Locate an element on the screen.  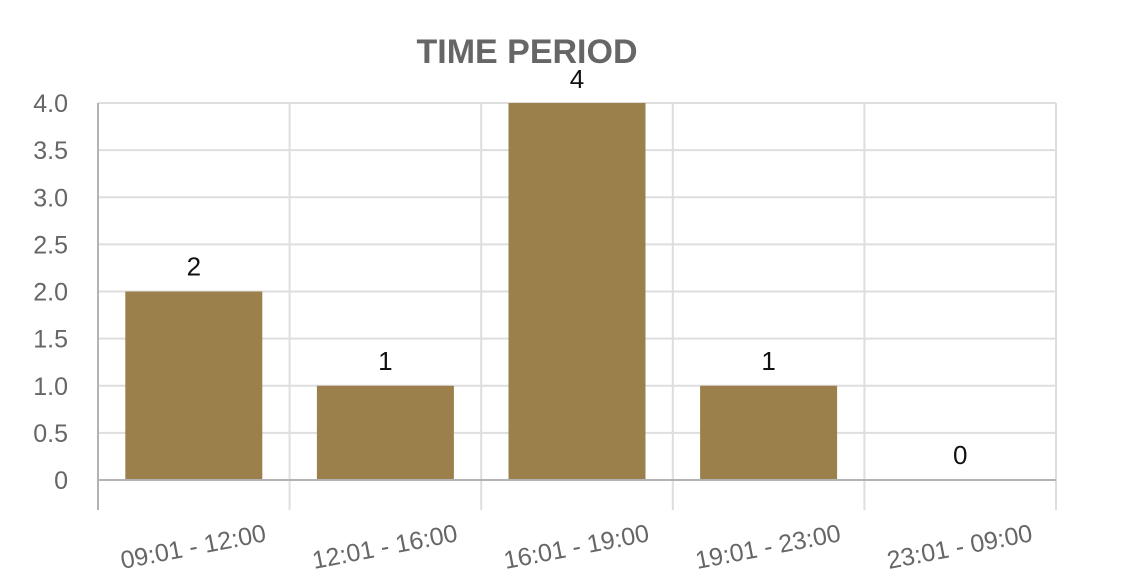
bar-value-label: 2 is located at coordinates (194, 267).